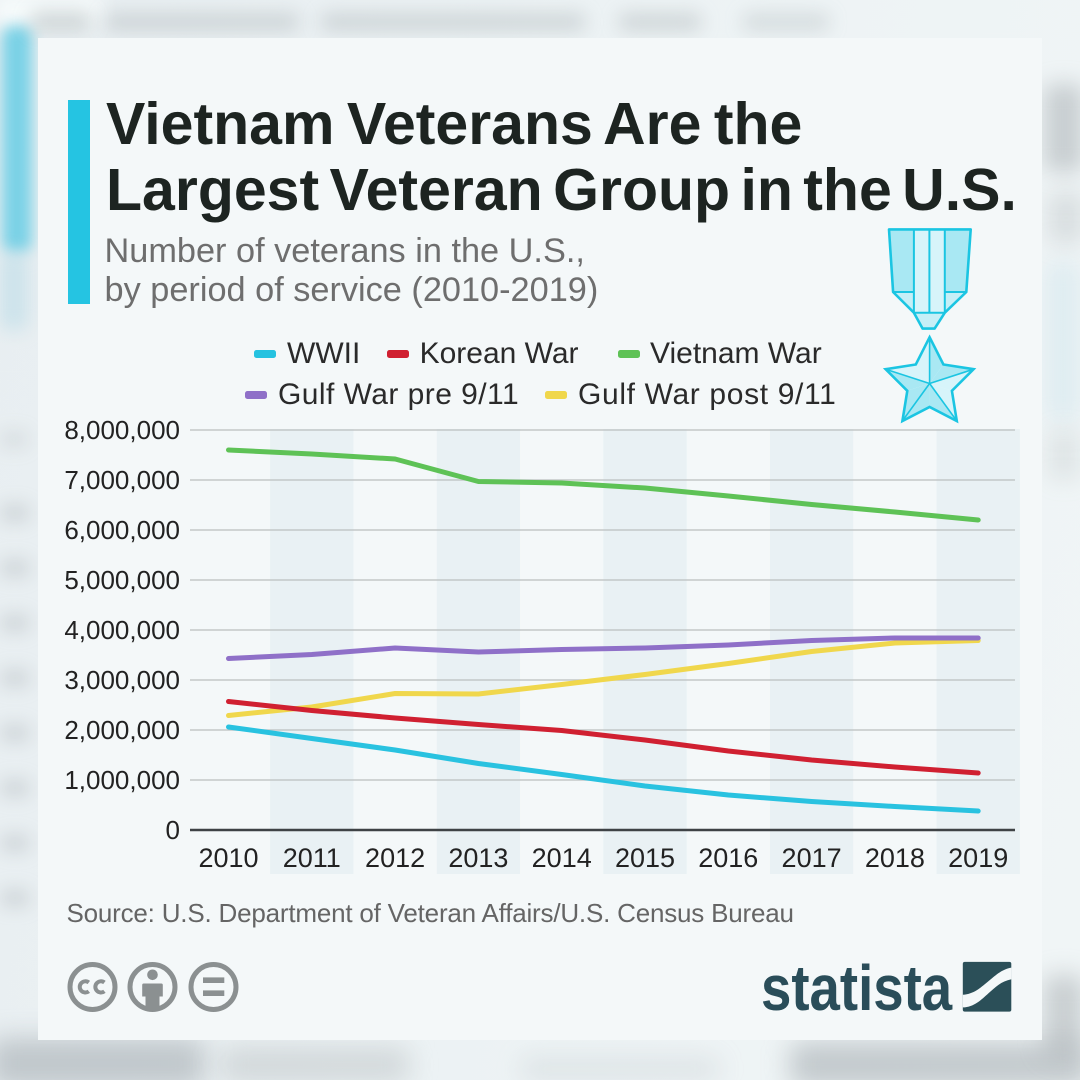 Image resolution: width=1080 pixels, height=1080 pixels. I want to click on svg-text: 2016, so click(728, 858).